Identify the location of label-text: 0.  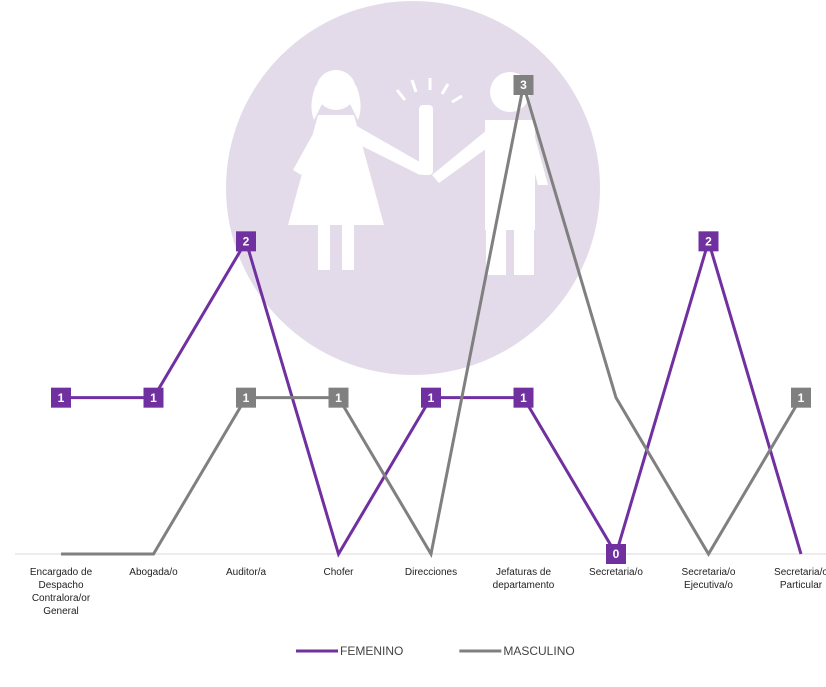
(616, 554).